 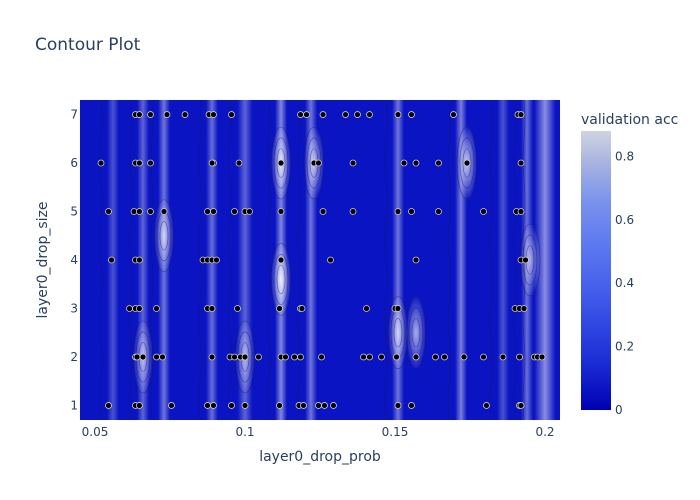 What do you see at coordinates (74, 163) in the screenshot?
I see `y-tick-label: 6` at bounding box center [74, 163].